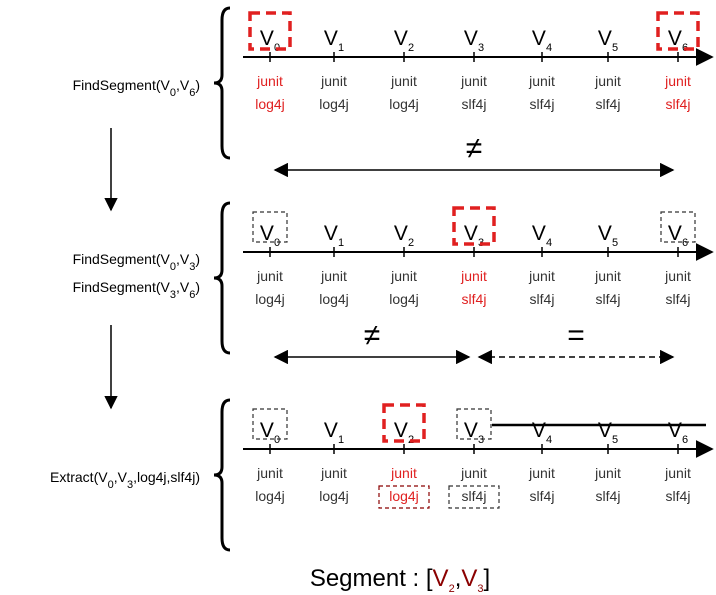 The height and width of the screenshot is (595, 716). I want to click on step-label: FindSegment(V0,V3), so click(136, 262).